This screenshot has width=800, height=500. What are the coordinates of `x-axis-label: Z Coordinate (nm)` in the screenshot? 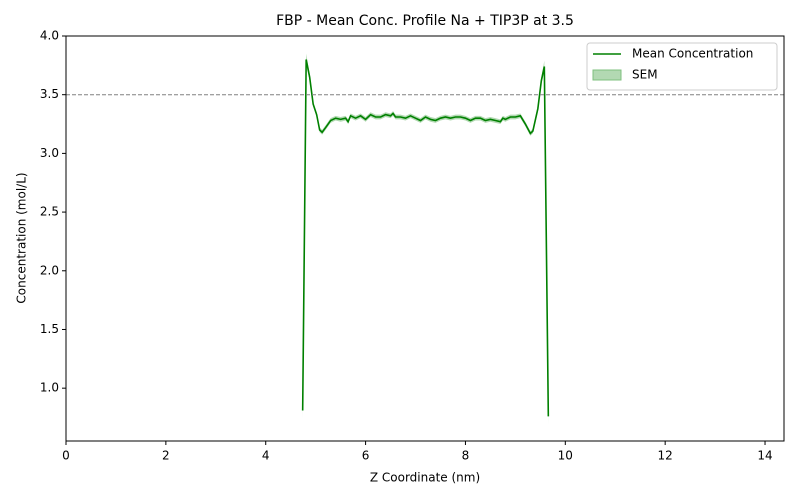 It's located at (425, 478).